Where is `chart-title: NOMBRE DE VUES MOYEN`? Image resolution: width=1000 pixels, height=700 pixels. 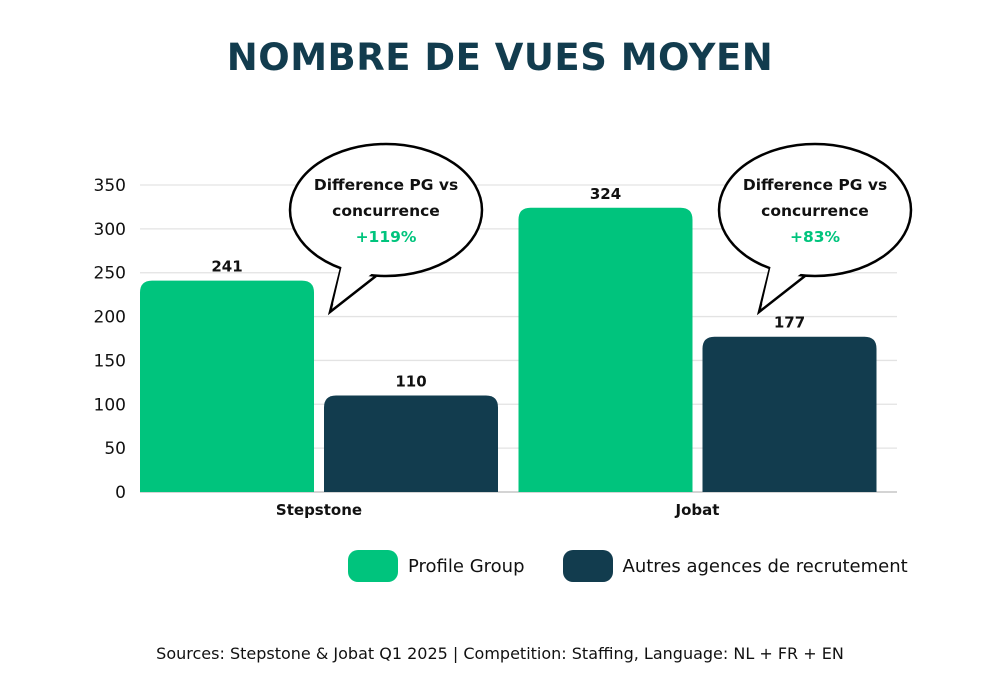
chart-title: NOMBRE DE VUES MOYEN is located at coordinates (500, 57).